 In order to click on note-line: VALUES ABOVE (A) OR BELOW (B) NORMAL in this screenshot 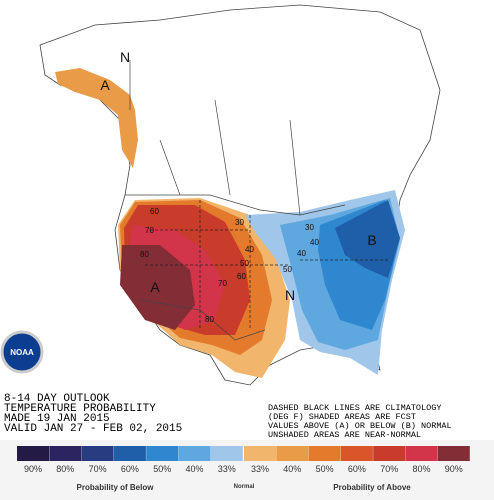, I will do `click(360, 426)`.